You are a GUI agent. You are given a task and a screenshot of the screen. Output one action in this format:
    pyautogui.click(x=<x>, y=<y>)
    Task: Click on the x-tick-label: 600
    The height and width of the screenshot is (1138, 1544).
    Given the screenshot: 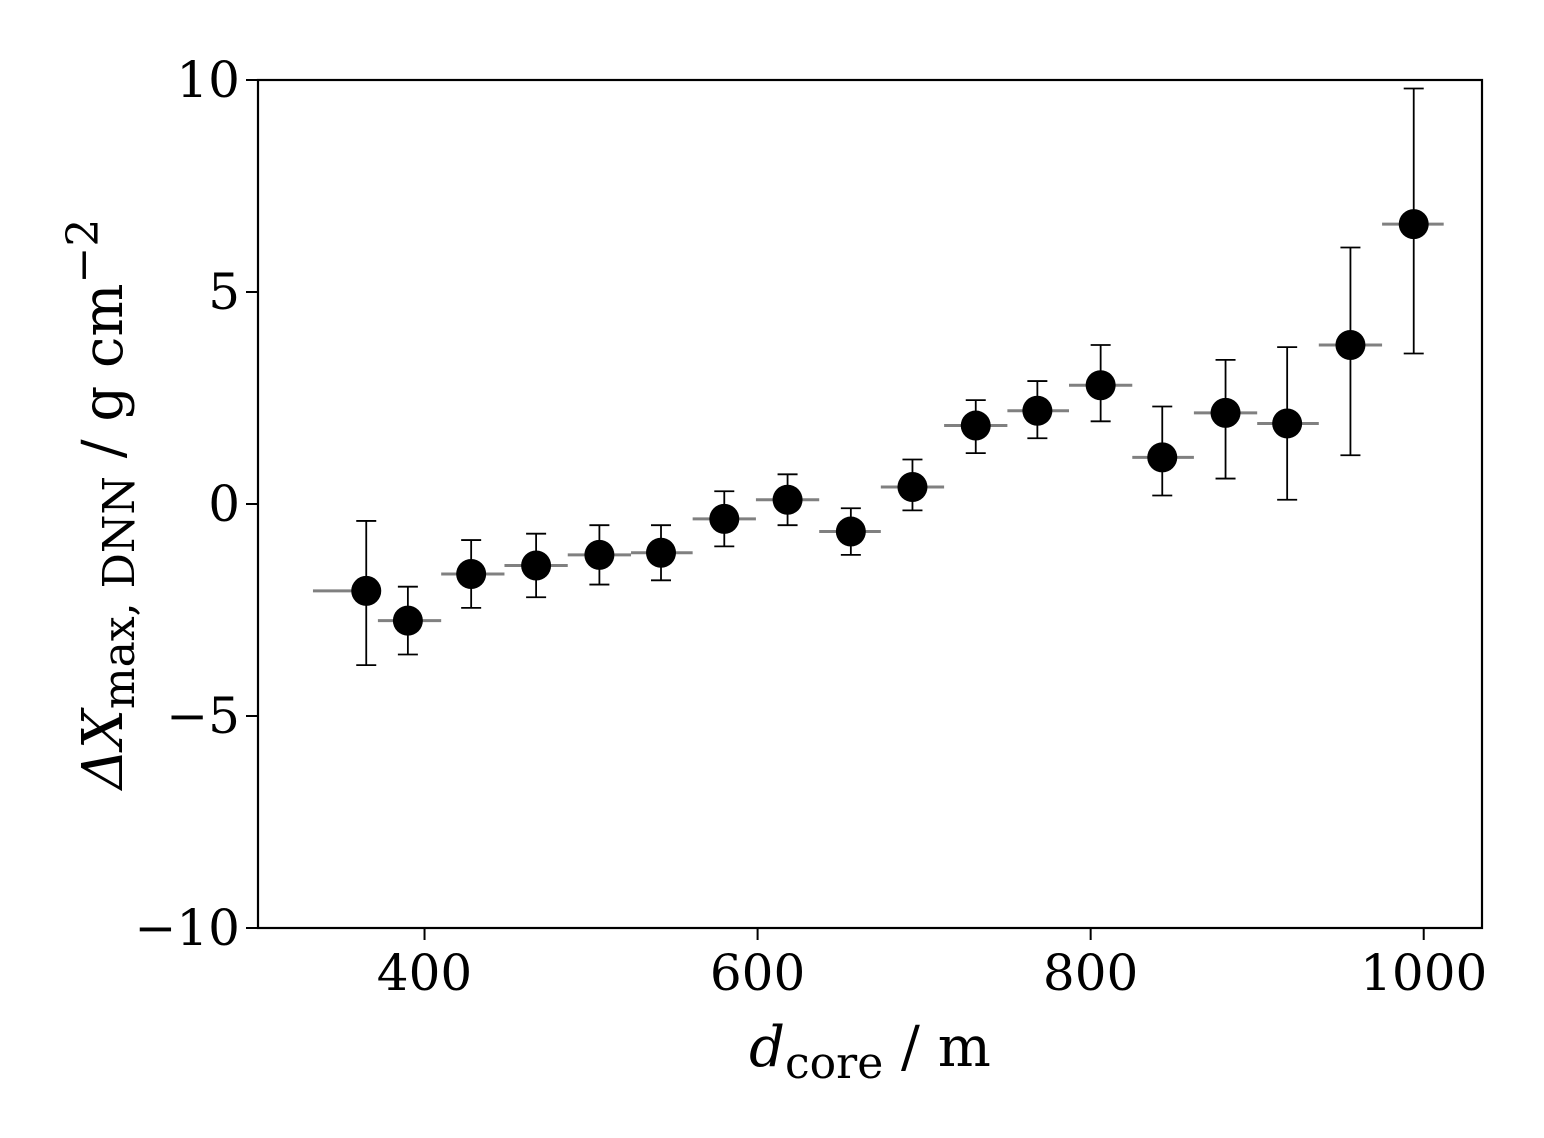 What is the action you would take?
    pyautogui.click(x=757, y=973)
    